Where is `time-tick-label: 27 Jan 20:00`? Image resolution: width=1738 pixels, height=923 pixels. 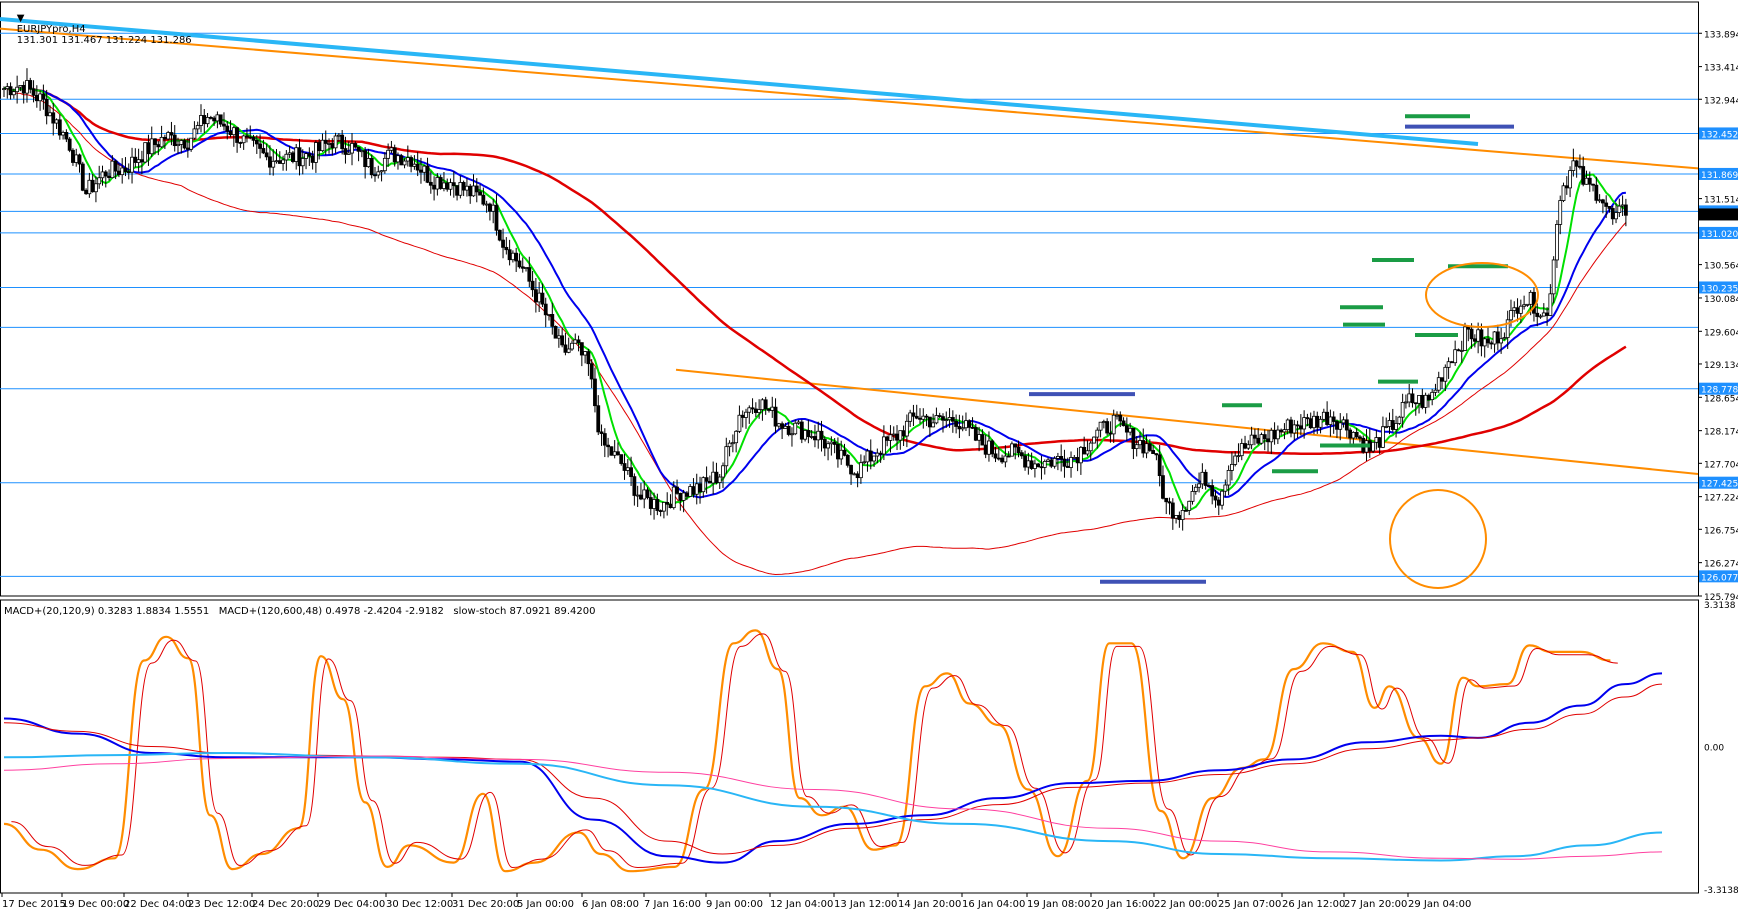
time-tick-label: 27 Jan 20:00 is located at coordinates (1375, 904).